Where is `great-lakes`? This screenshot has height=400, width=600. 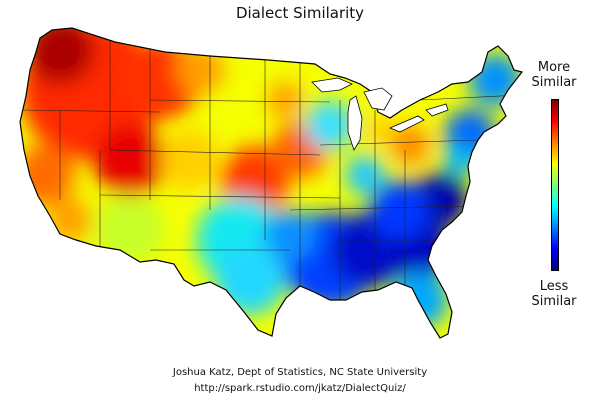
great-lakes is located at coordinates (380, 114).